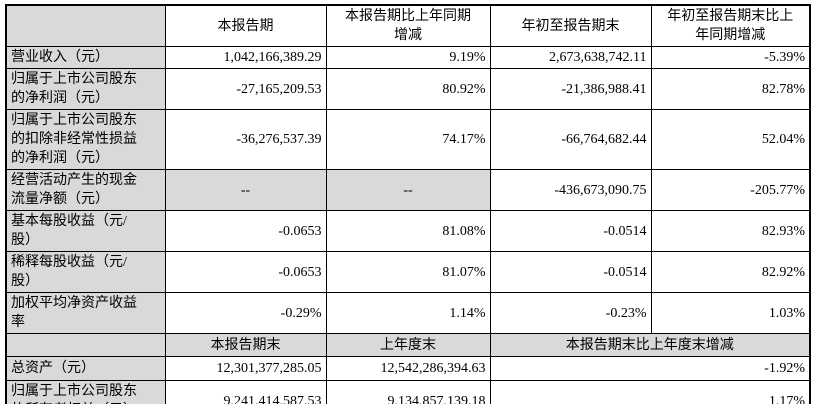  Describe the element at coordinates (650, 345) in the screenshot. I see `col-header-change-vs-last-year-end: 本报告期末比上年度末增减` at that location.